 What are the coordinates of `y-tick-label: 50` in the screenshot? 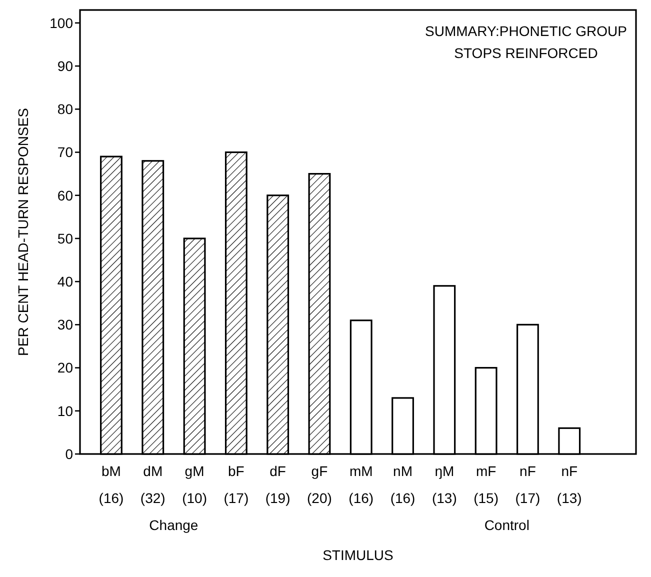 It's located at (65, 238).